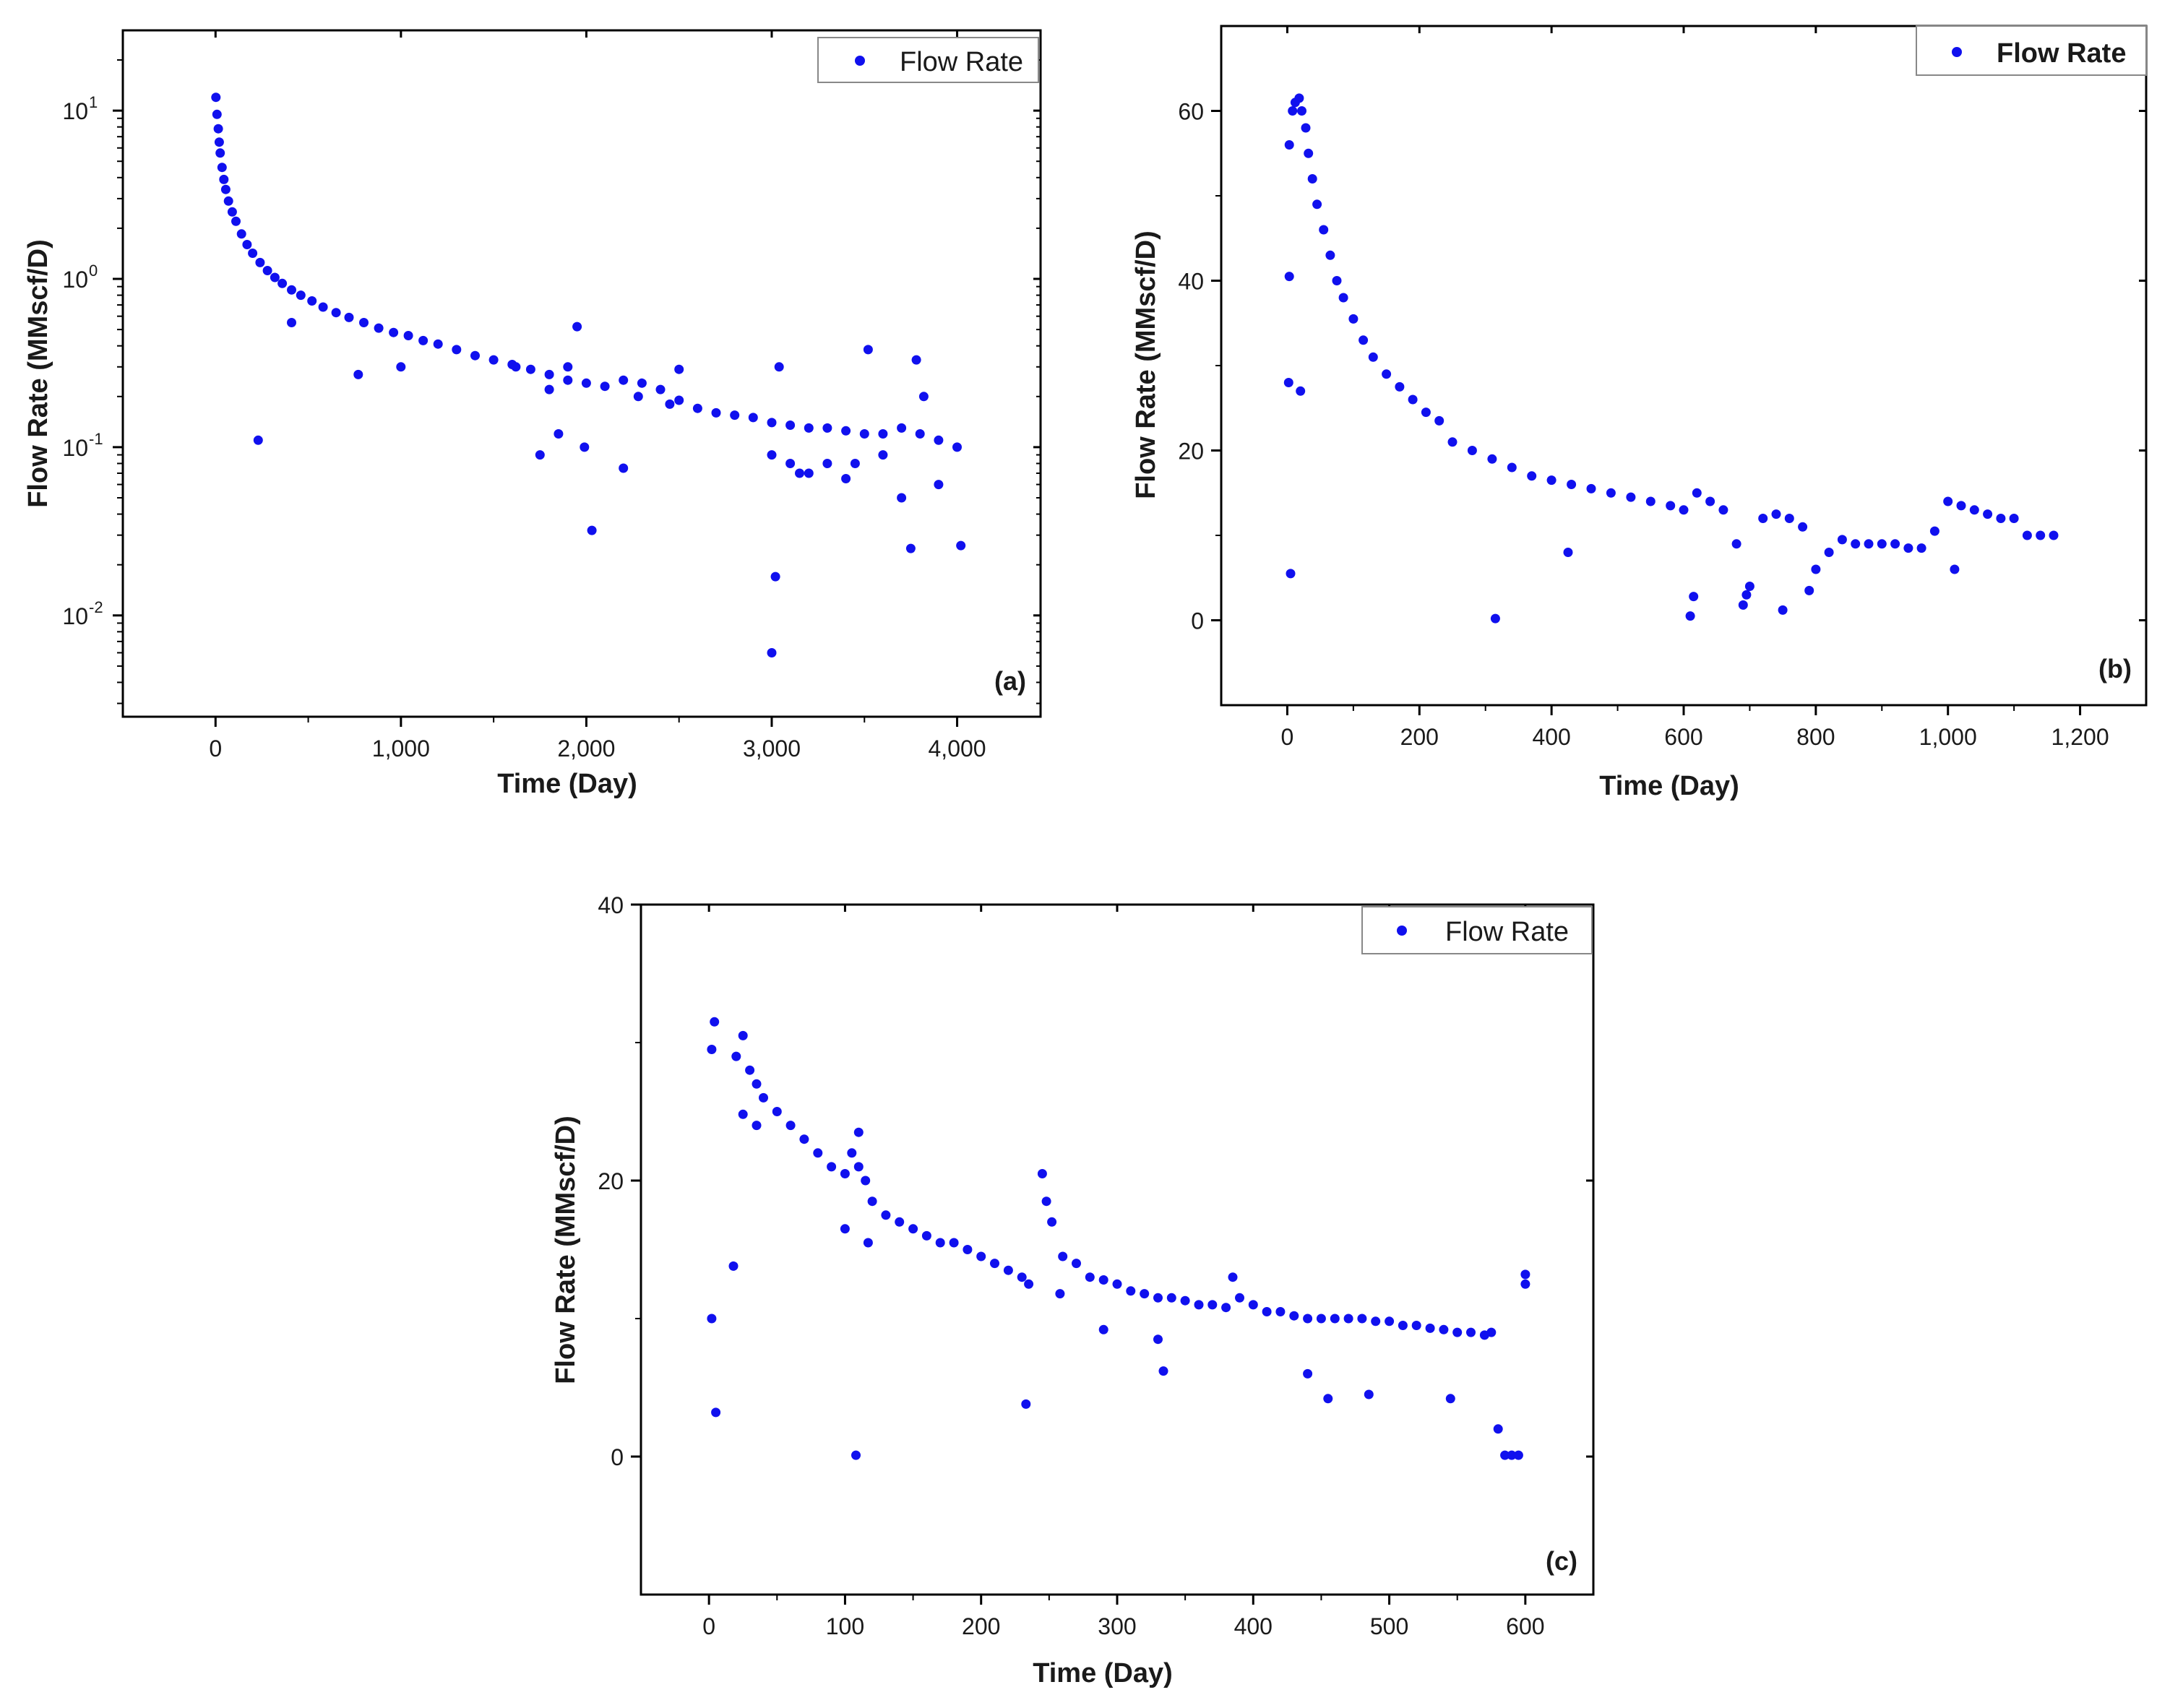 The image size is (2170, 1708). Describe the element at coordinates (93, 271) in the screenshot. I see `y-tick-exponent: 0` at that location.